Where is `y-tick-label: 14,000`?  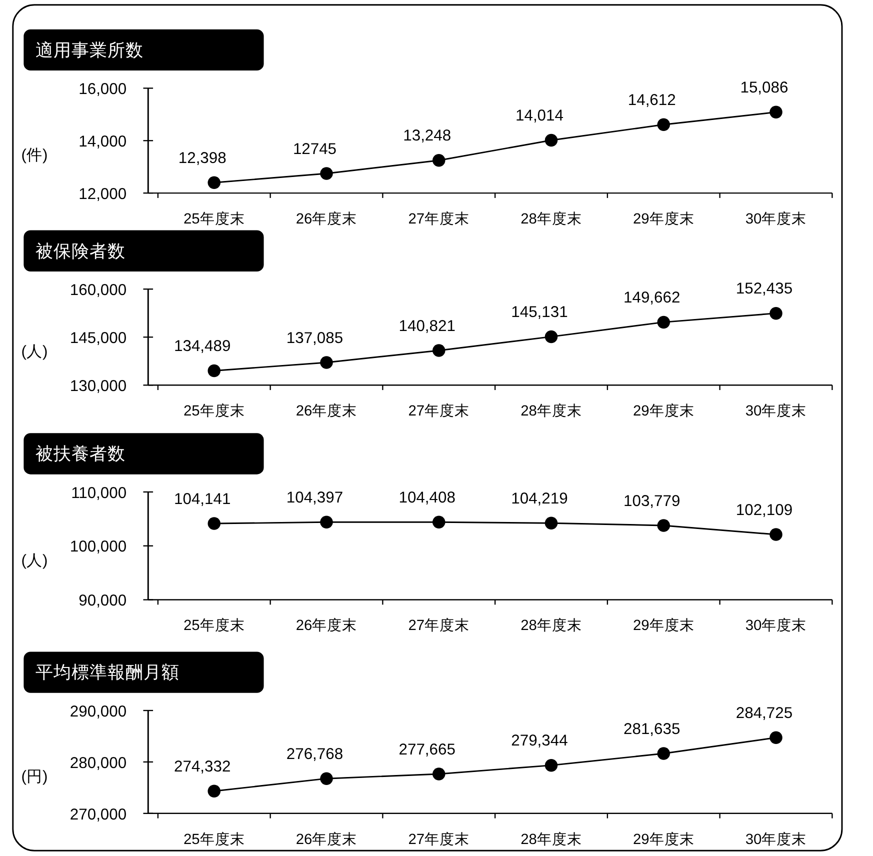
y-tick-label: 14,000 is located at coordinates (102, 142).